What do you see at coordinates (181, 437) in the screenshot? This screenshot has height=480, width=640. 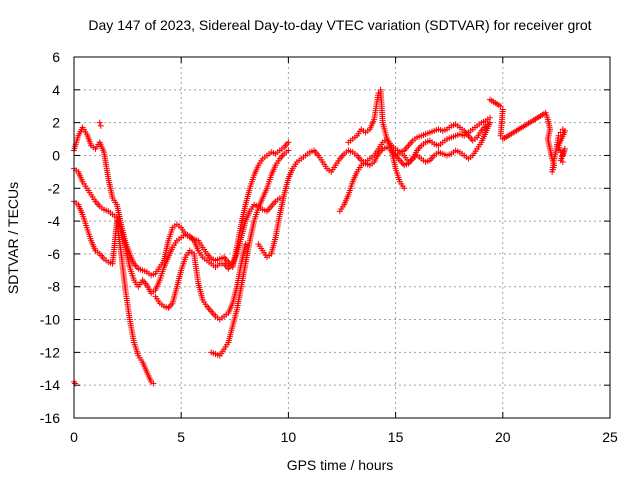 I see `x-tick-label: 5` at bounding box center [181, 437].